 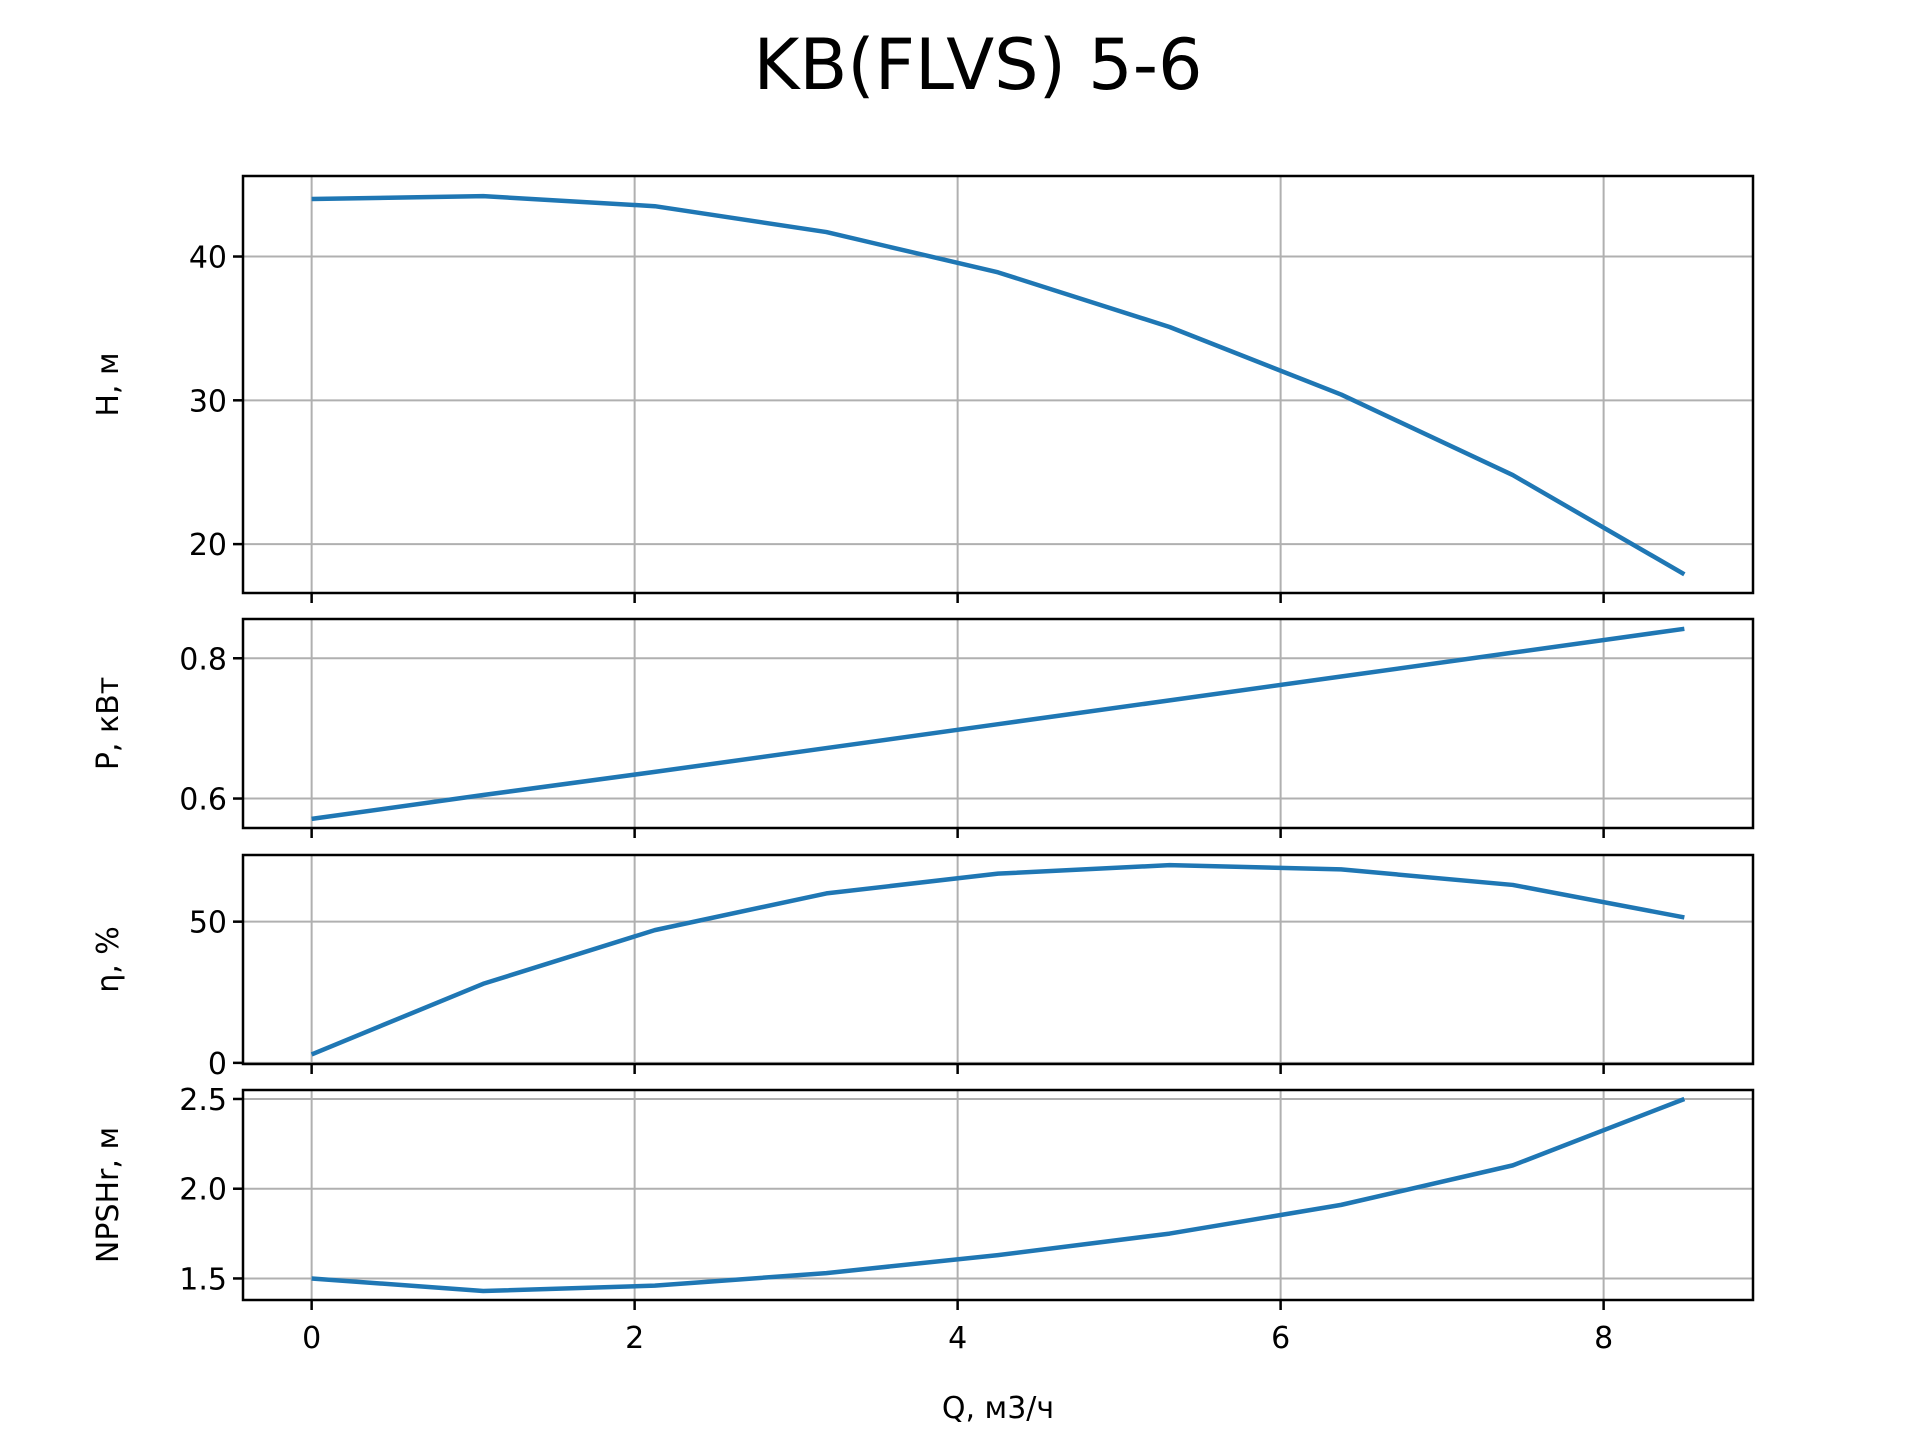 I want to click on x-tick-label: 2, so click(x=634, y=1338).